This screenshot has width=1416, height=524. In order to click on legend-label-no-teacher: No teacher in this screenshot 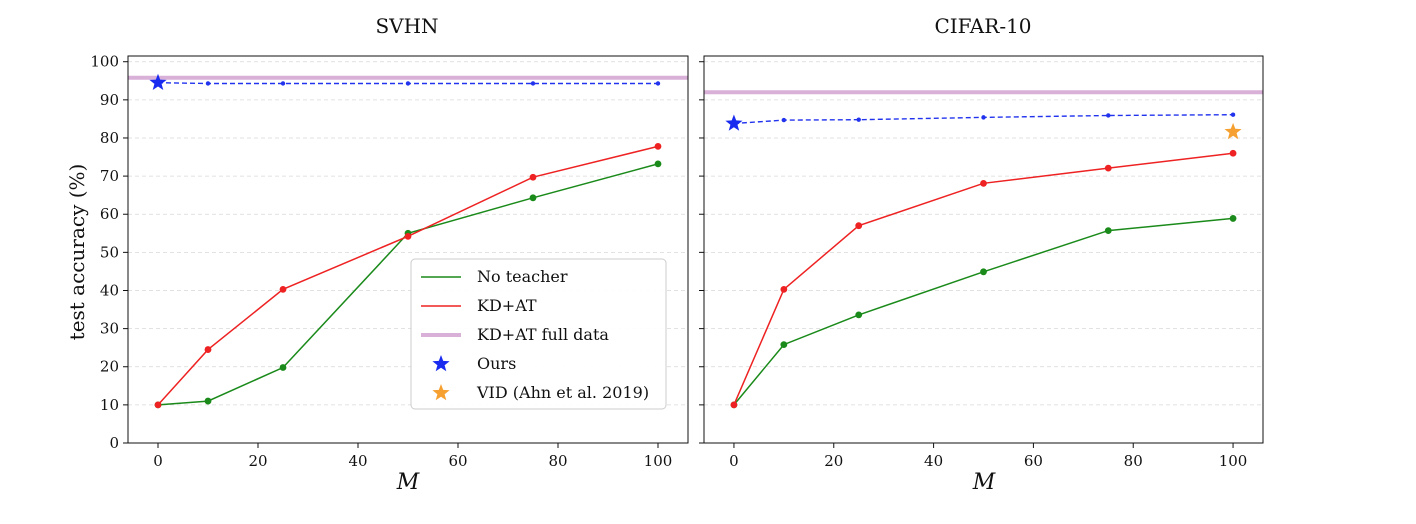, I will do `click(522, 276)`.